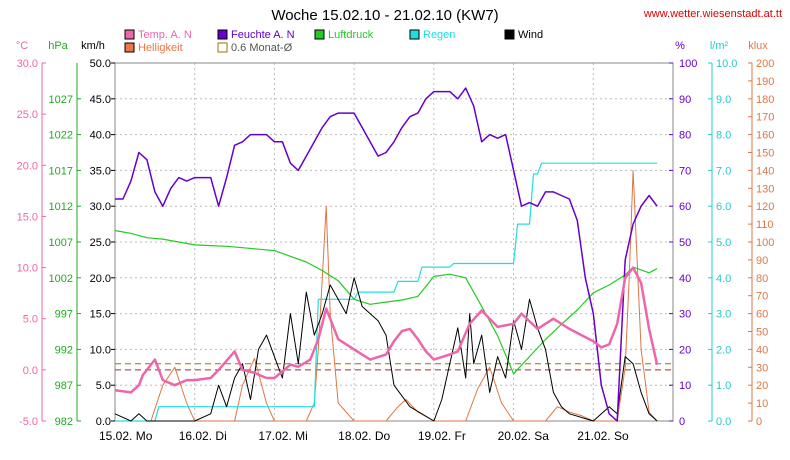  I want to click on press-tick-label: 982, so click(64, 422).